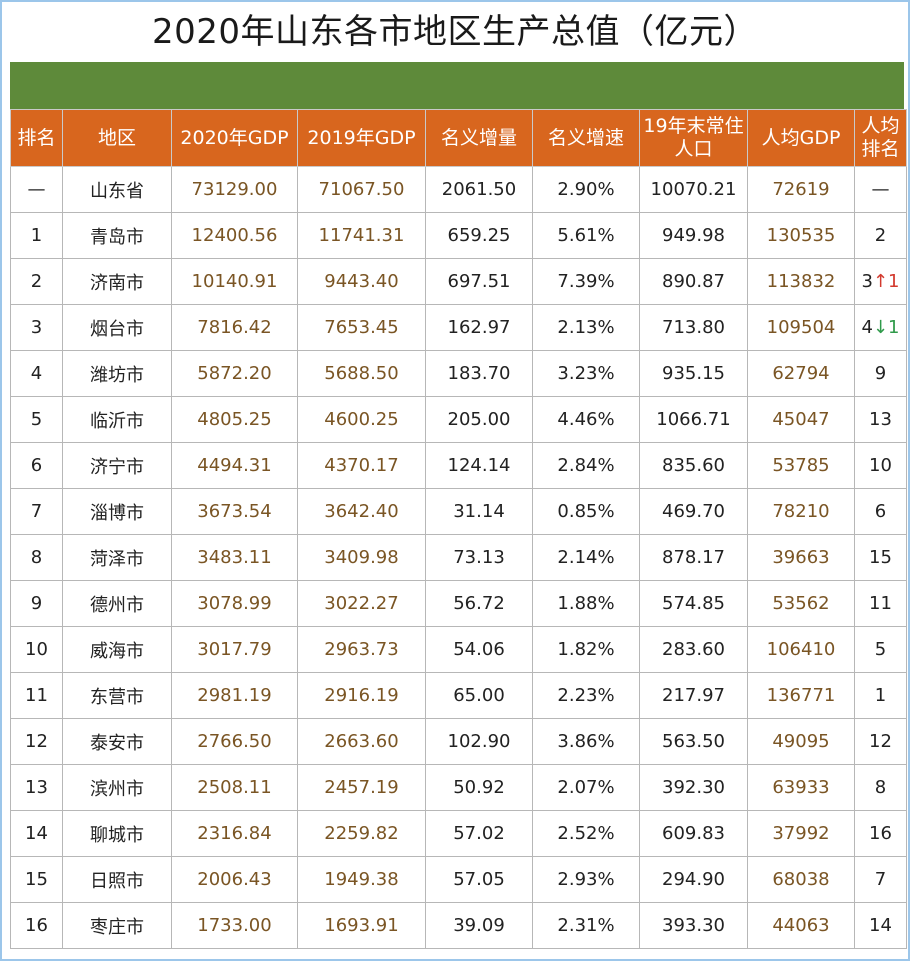 The image size is (914, 961). I want to click on per-capita-cell: 39663, so click(801, 557).